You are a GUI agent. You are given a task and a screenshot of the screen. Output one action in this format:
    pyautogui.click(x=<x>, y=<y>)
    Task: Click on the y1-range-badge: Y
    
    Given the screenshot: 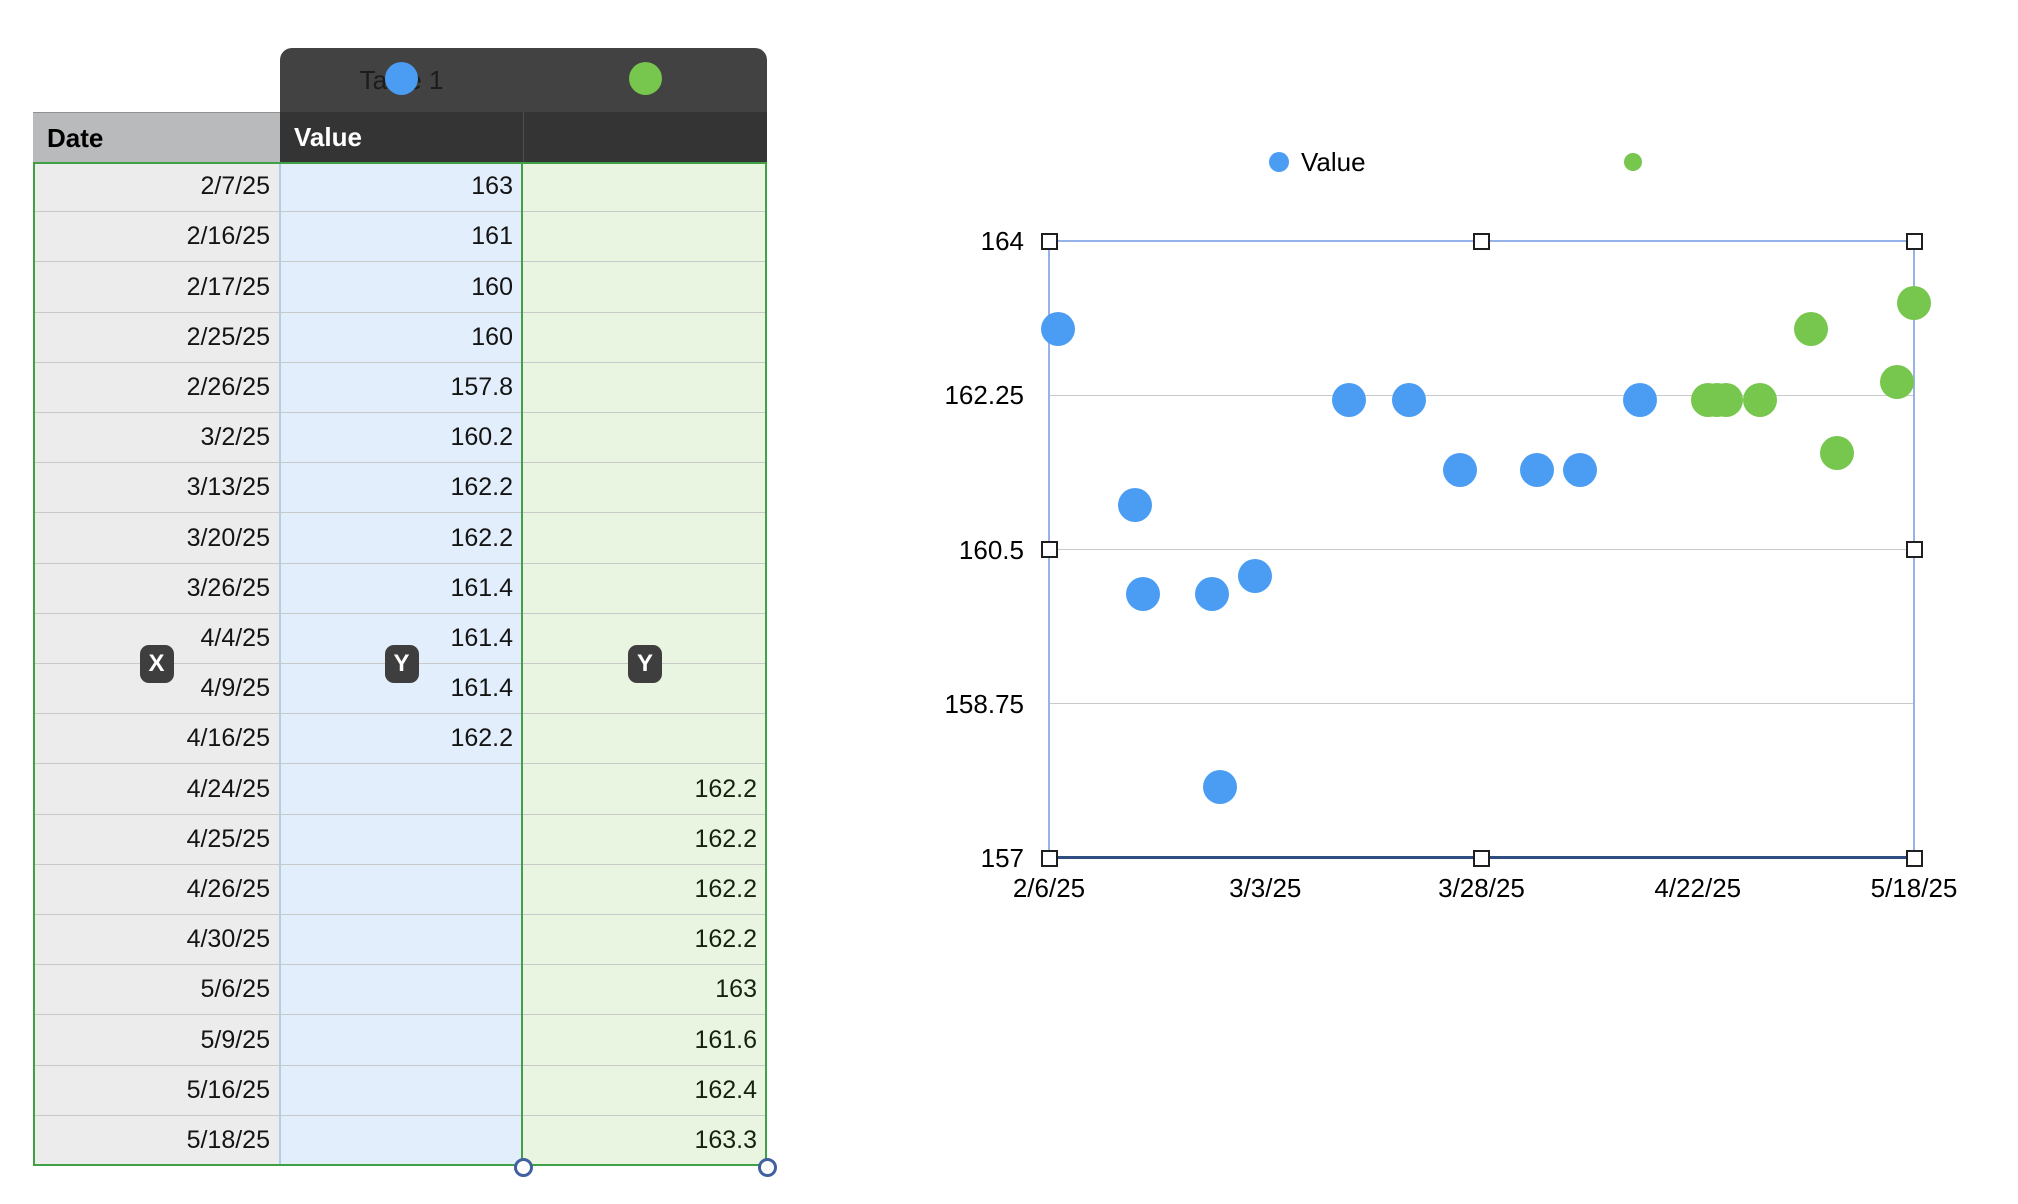 What is the action you would take?
    pyautogui.click(x=401, y=664)
    